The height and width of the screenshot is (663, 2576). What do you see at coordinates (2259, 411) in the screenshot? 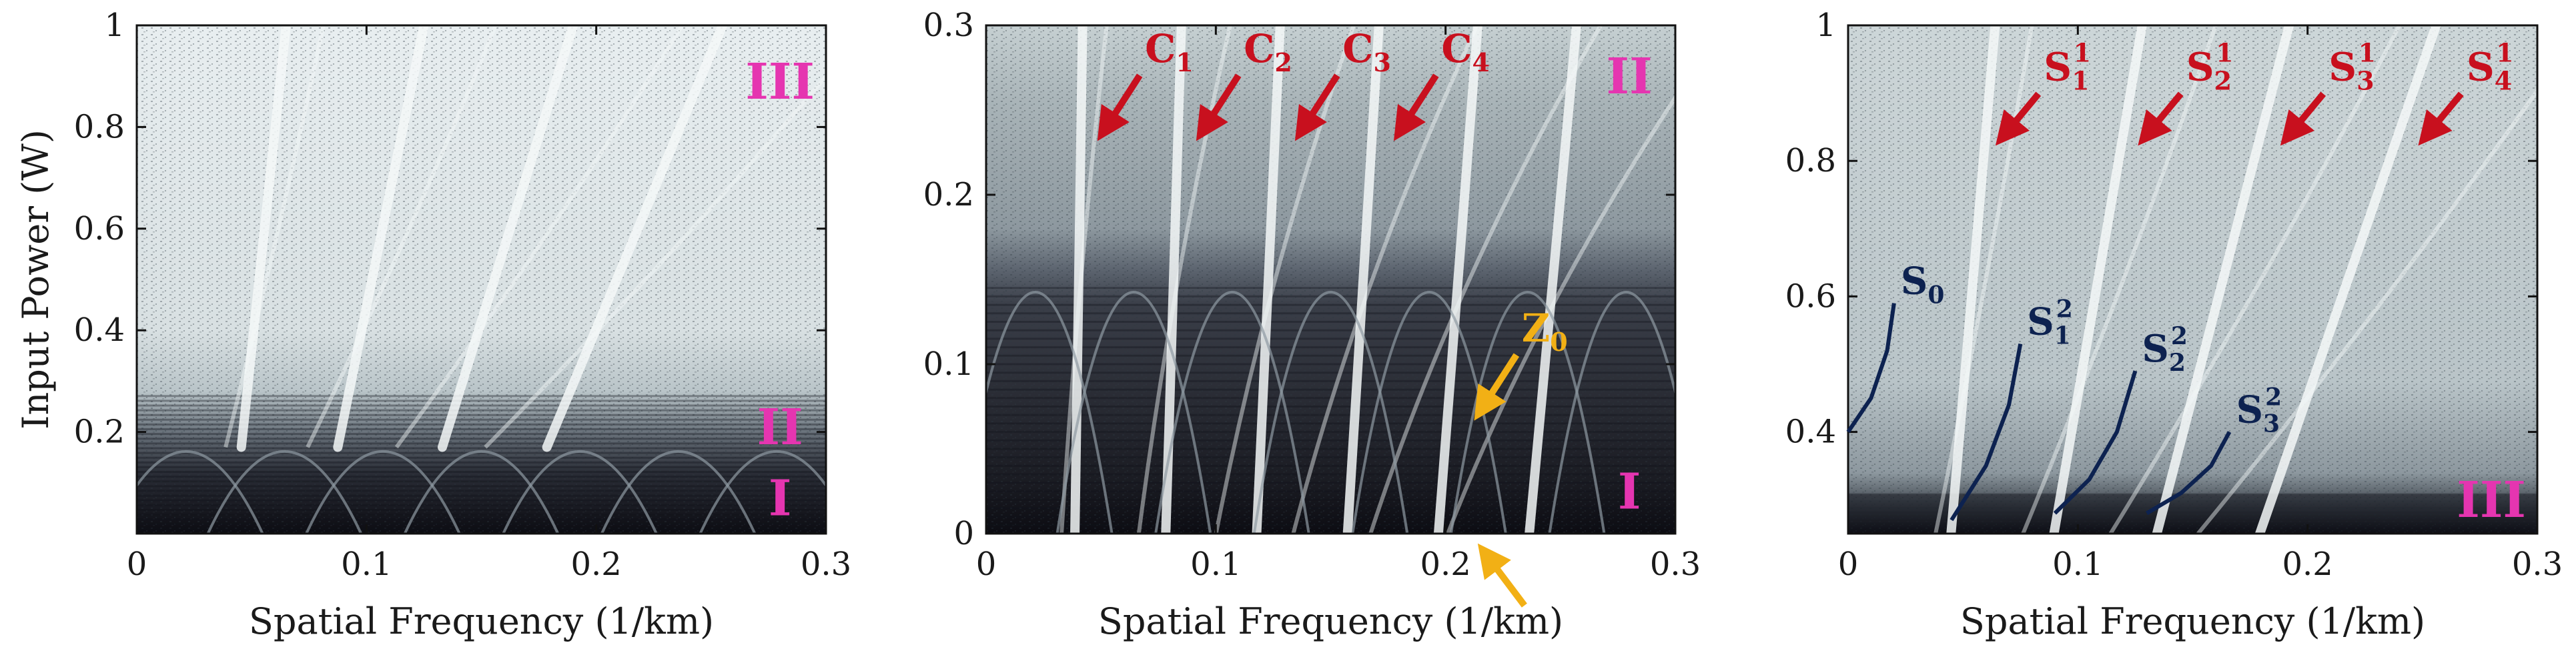
I see `curve-label: S32` at bounding box center [2259, 411].